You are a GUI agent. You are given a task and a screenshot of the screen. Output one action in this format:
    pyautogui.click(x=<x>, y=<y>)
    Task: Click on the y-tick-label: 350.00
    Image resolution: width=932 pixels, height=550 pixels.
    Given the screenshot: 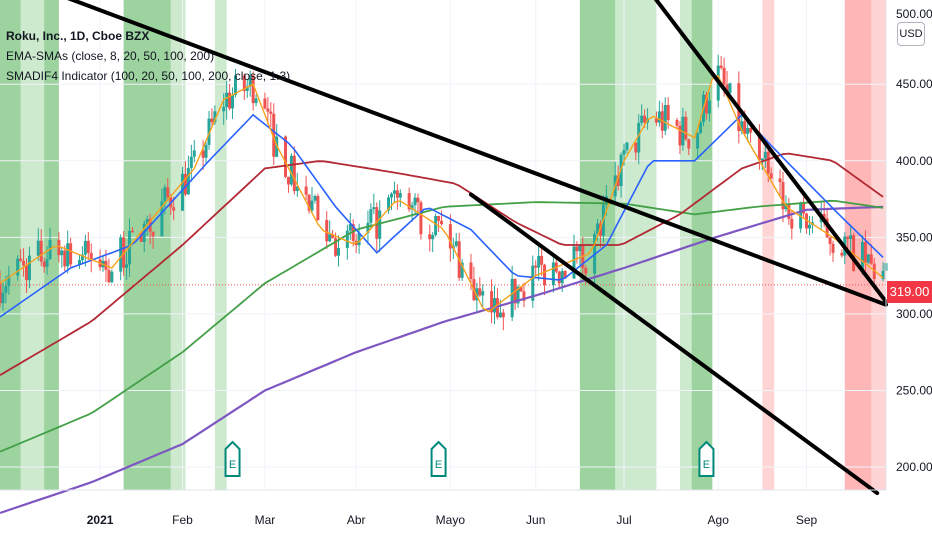 What is the action you would take?
    pyautogui.click(x=914, y=237)
    